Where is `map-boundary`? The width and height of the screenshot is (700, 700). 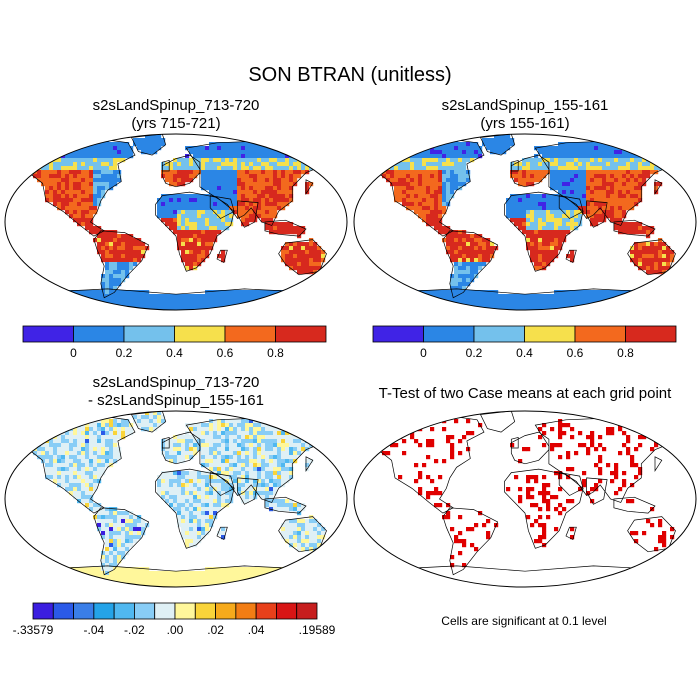
map-boundary is located at coordinates (176, 222).